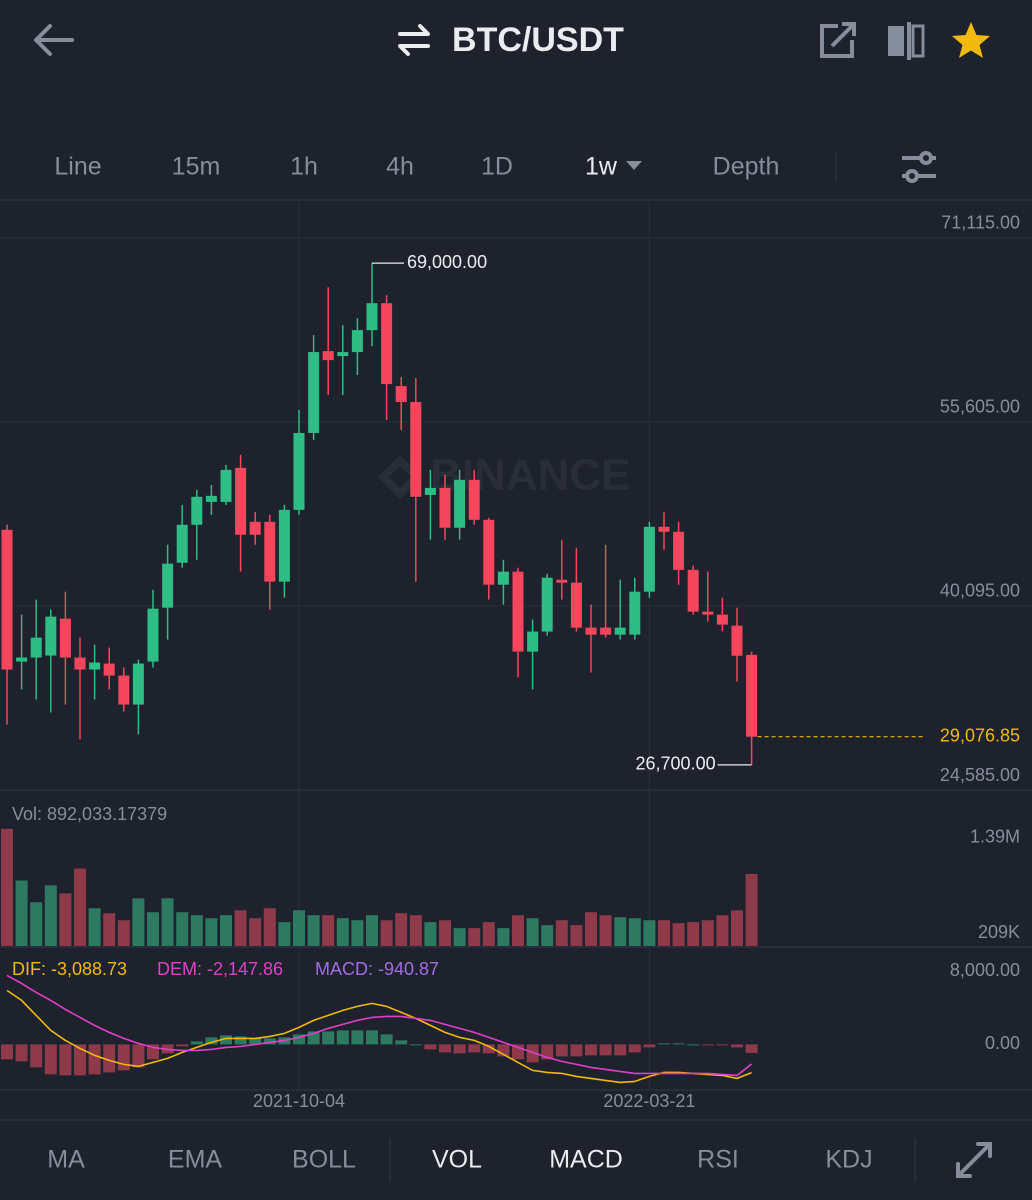 The width and height of the screenshot is (1032, 1200). Describe the element at coordinates (919, 167) in the screenshot. I see `settings-button` at that location.